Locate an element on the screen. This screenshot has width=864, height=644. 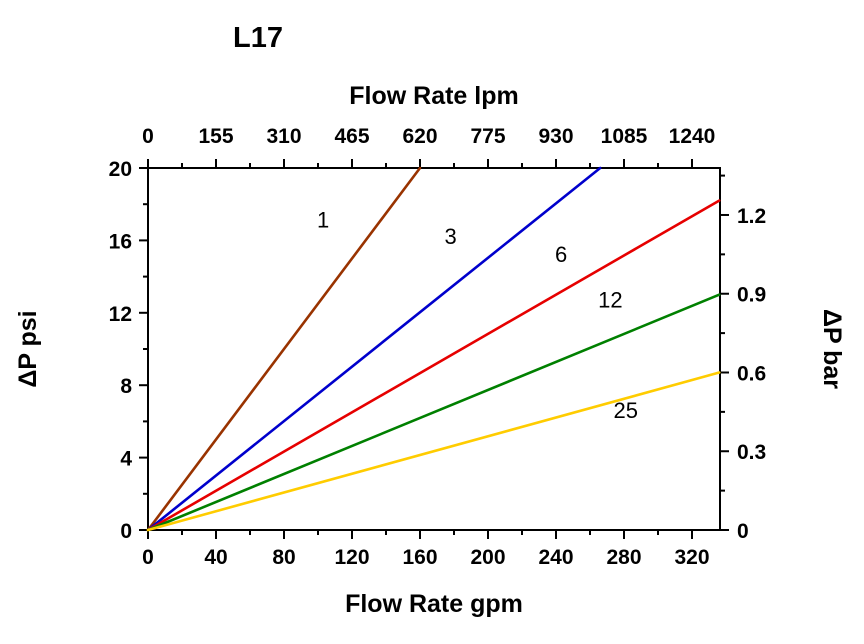
x-bottom-tick-label: 280 is located at coordinates (623, 557).